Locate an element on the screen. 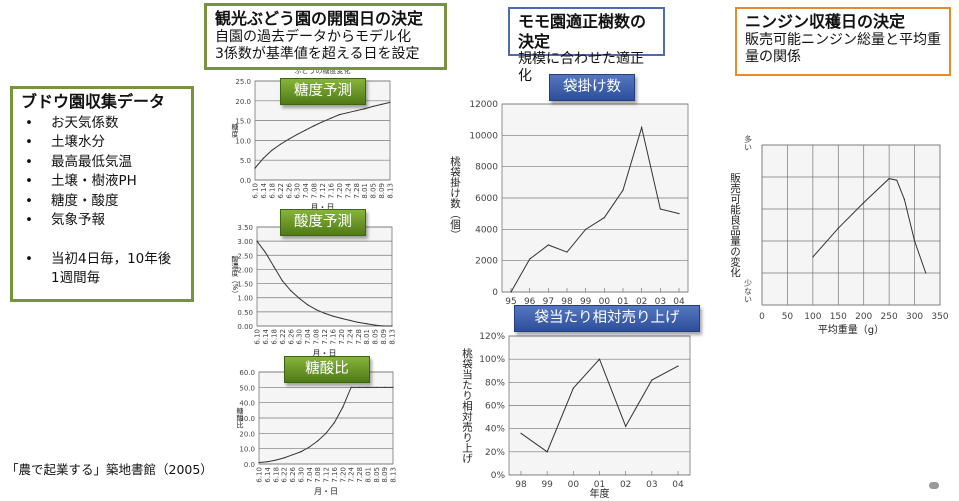 The height and width of the screenshot is (501, 959). x-tick-label: 95 is located at coordinates (510, 302).